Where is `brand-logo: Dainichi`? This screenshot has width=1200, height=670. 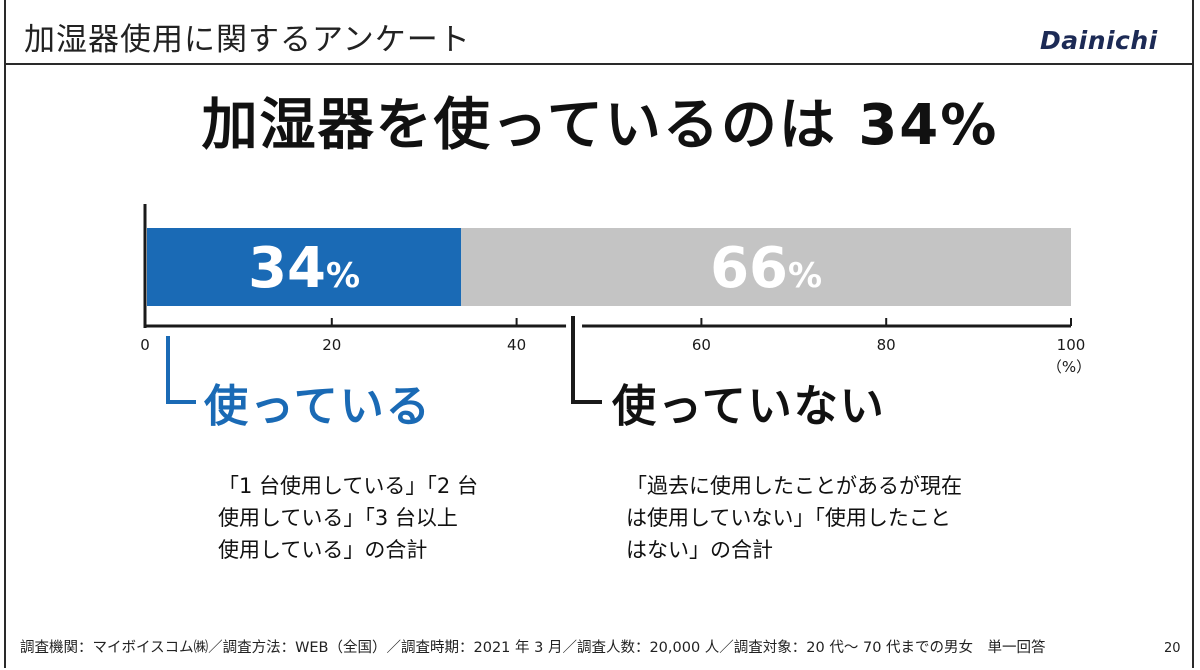
brand-logo: Dainichi is located at coordinates (1099, 40).